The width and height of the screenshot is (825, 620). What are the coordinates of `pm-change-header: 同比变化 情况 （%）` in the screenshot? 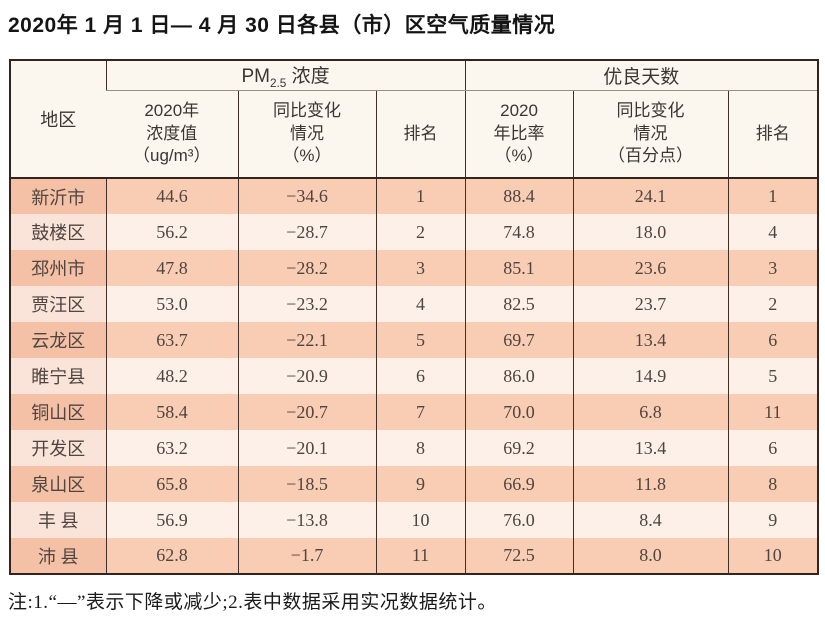 It's located at (306, 135).